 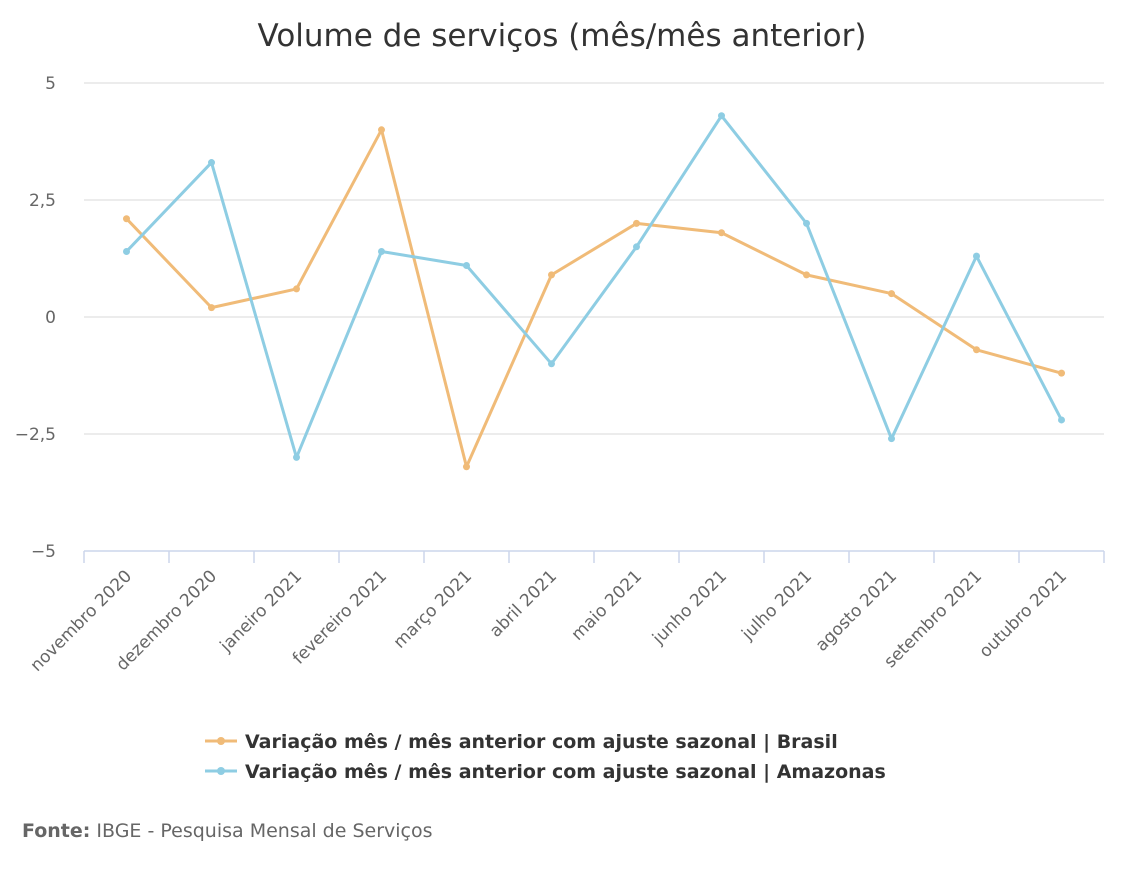 I want to click on x-tick-label: junho 2021, so click(x=689, y=607).